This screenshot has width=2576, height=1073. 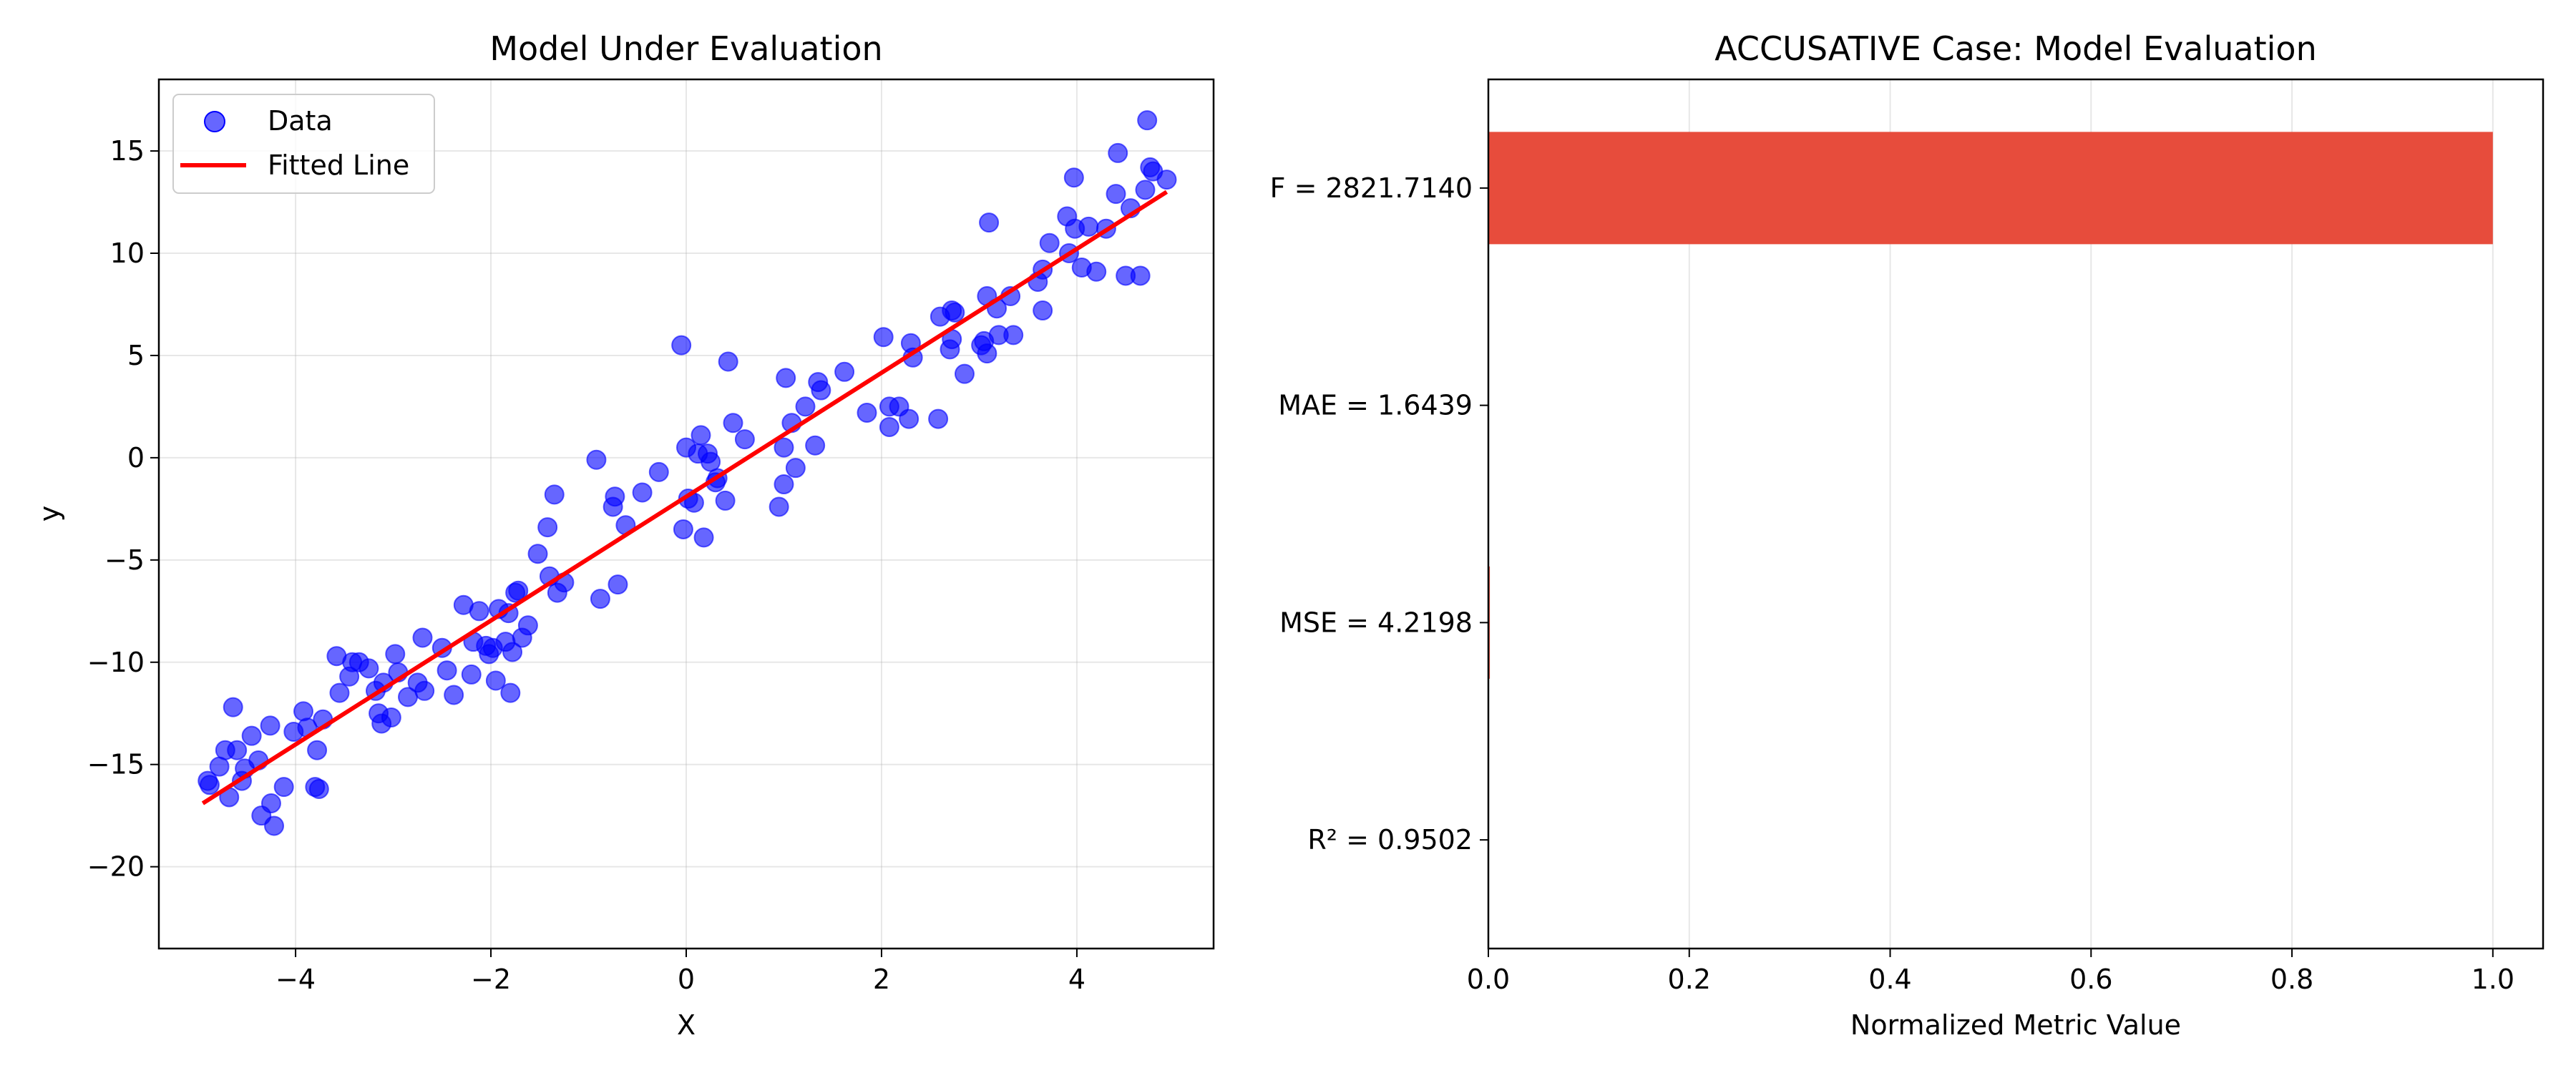 What do you see at coordinates (116, 662) in the screenshot?
I see `scatter-y-tick-label: −10` at bounding box center [116, 662].